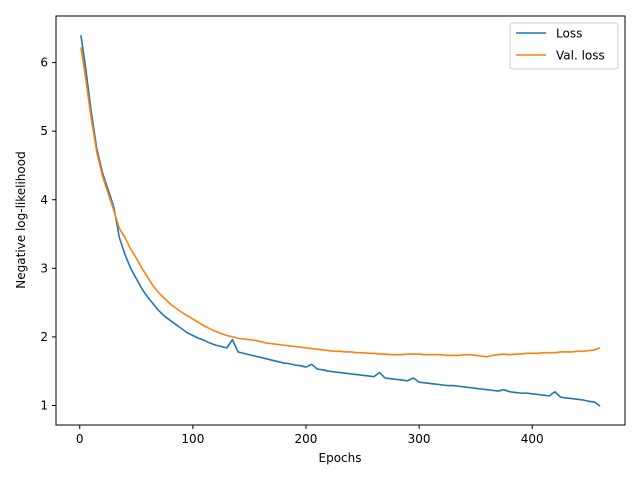 The image size is (640, 480). Describe the element at coordinates (44, 405) in the screenshot. I see `y-tick-label: 1` at that location.